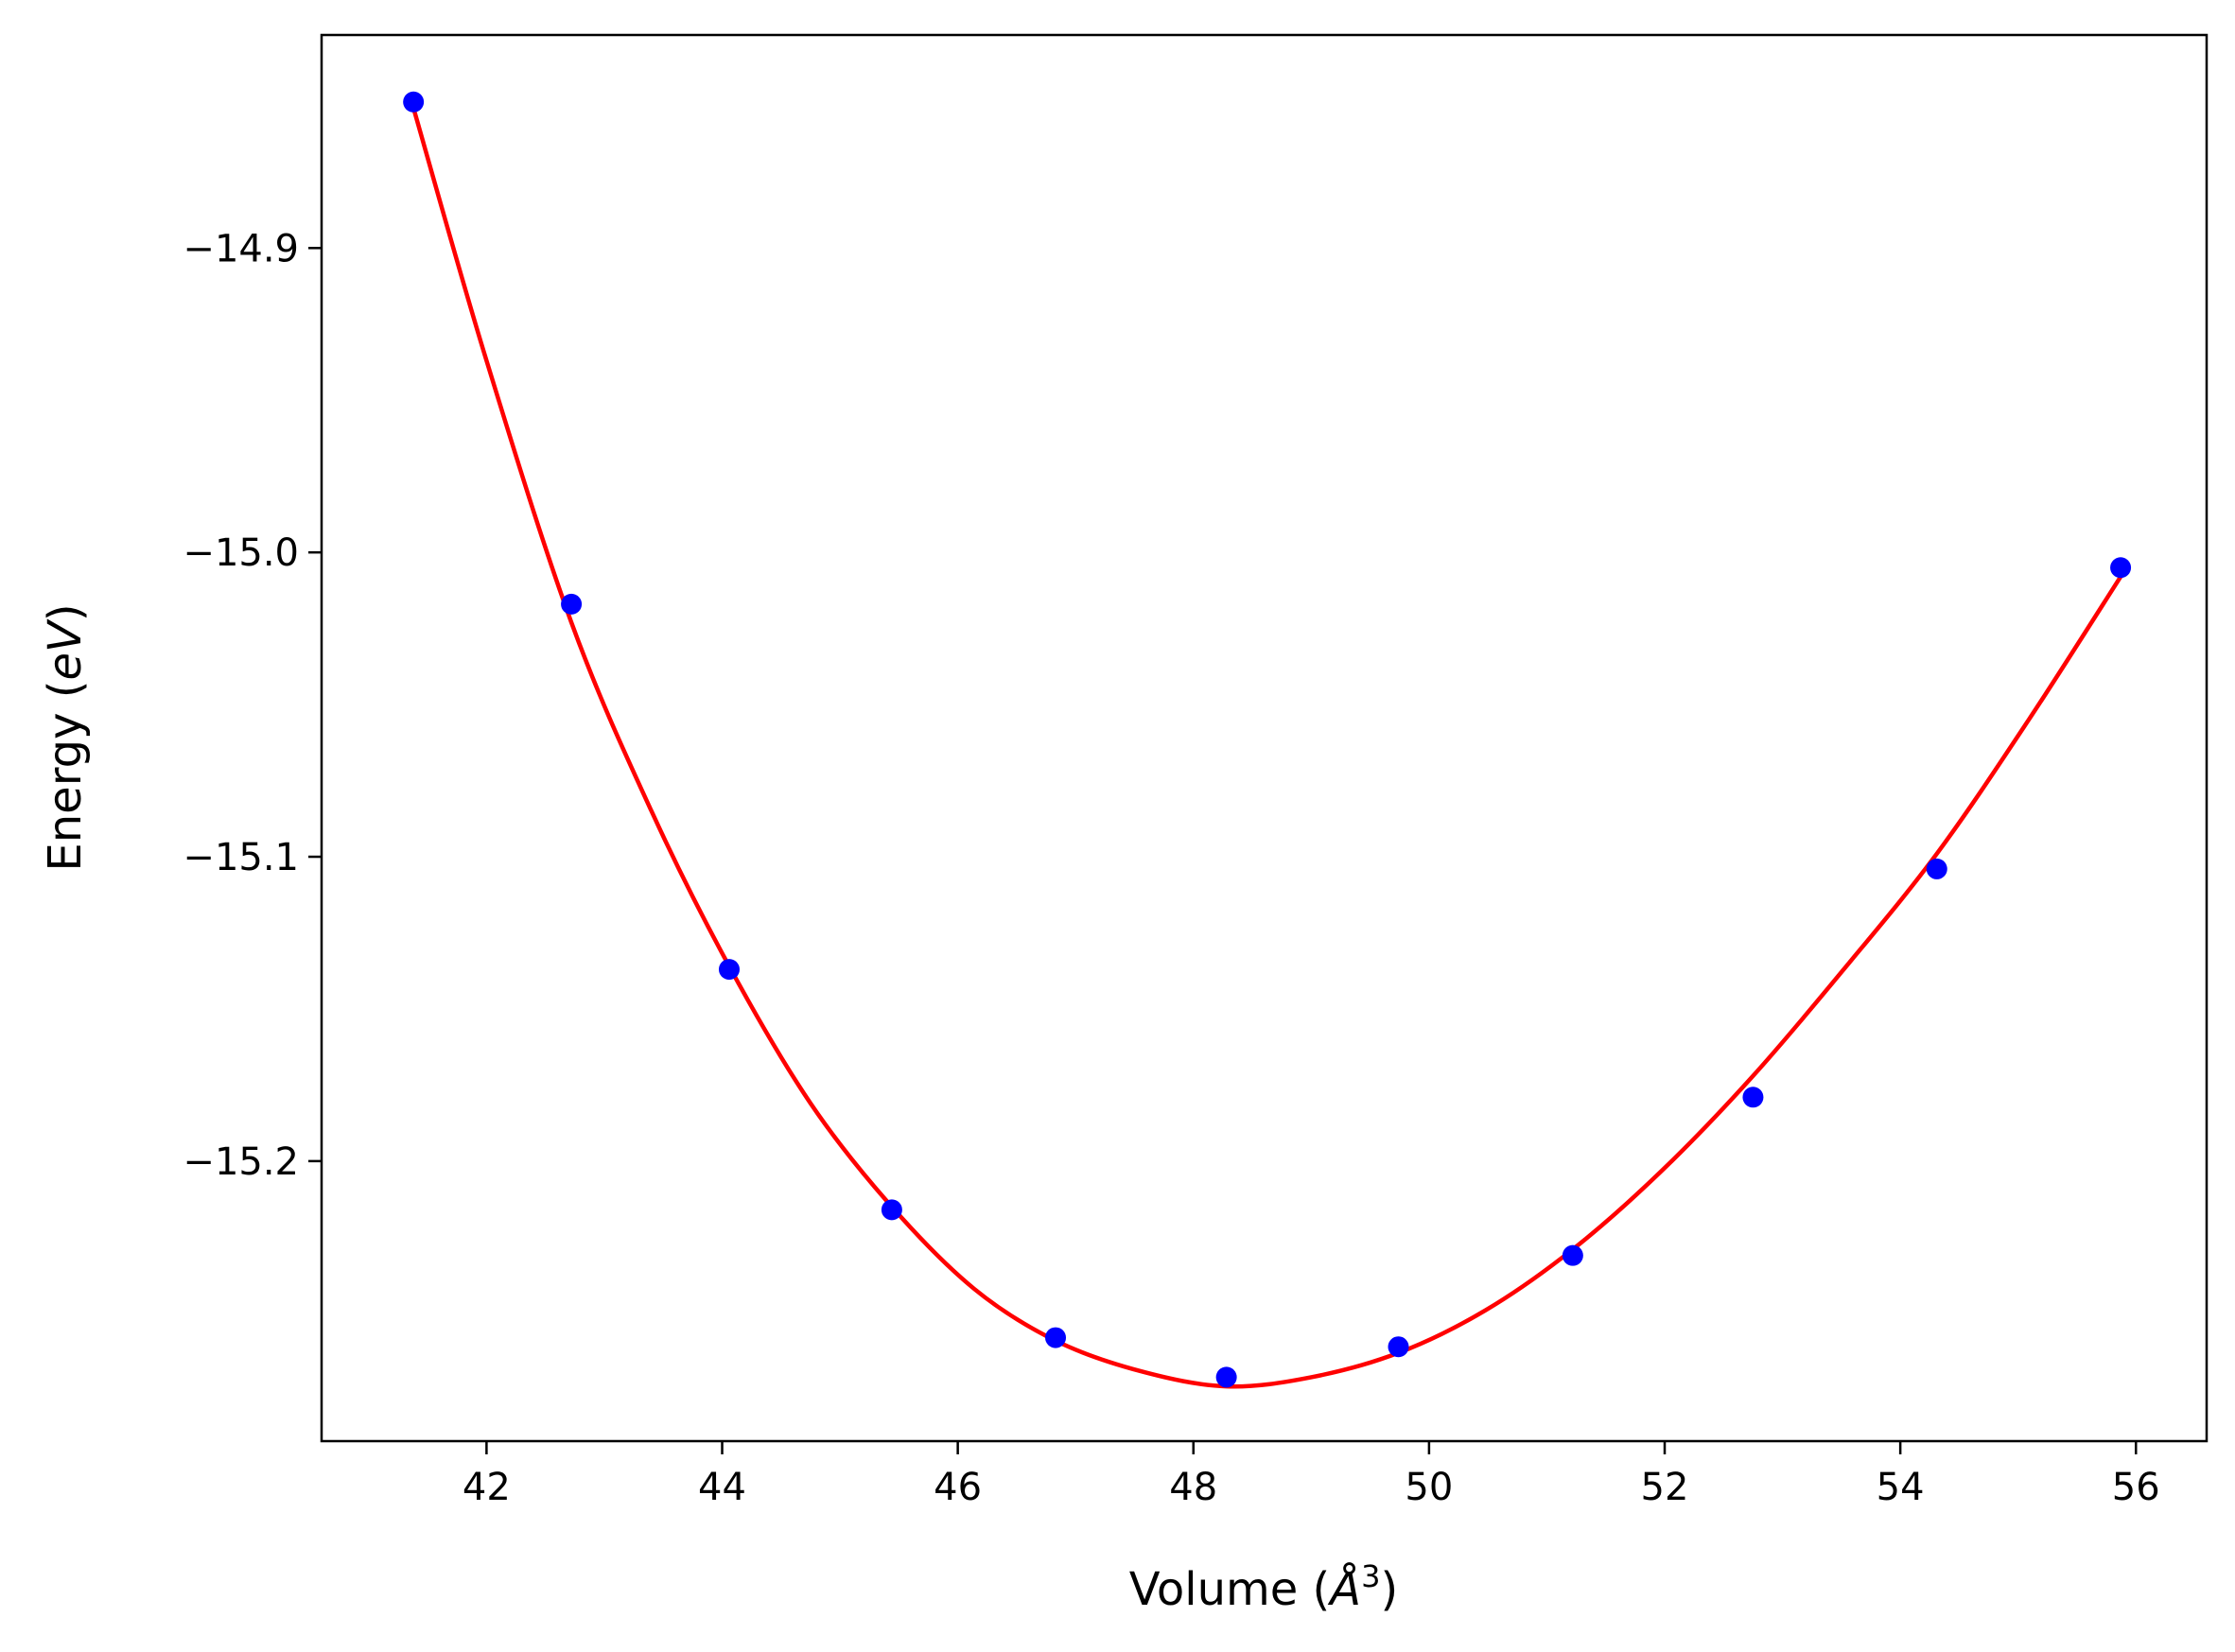  What do you see at coordinates (487, 1488) in the screenshot?
I see `x-tick-label: 42` at bounding box center [487, 1488].